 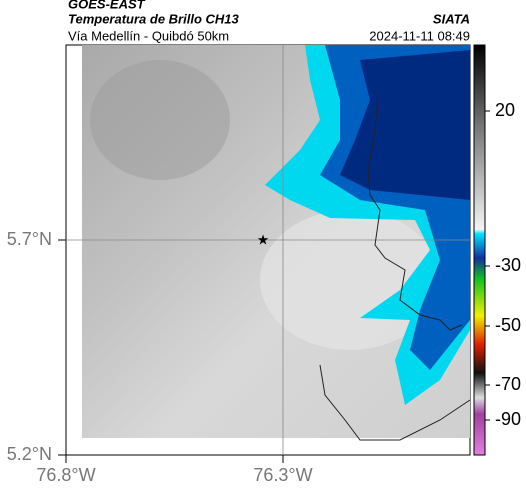 I want to click on colorbar-label: 20, so click(x=505, y=110).